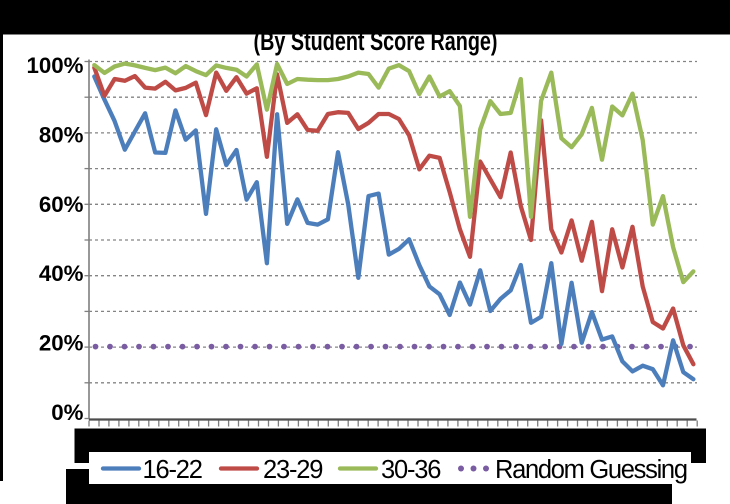  Describe the element at coordinates (411, 470) in the screenshot. I see `svg-text: 30-36` at that location.